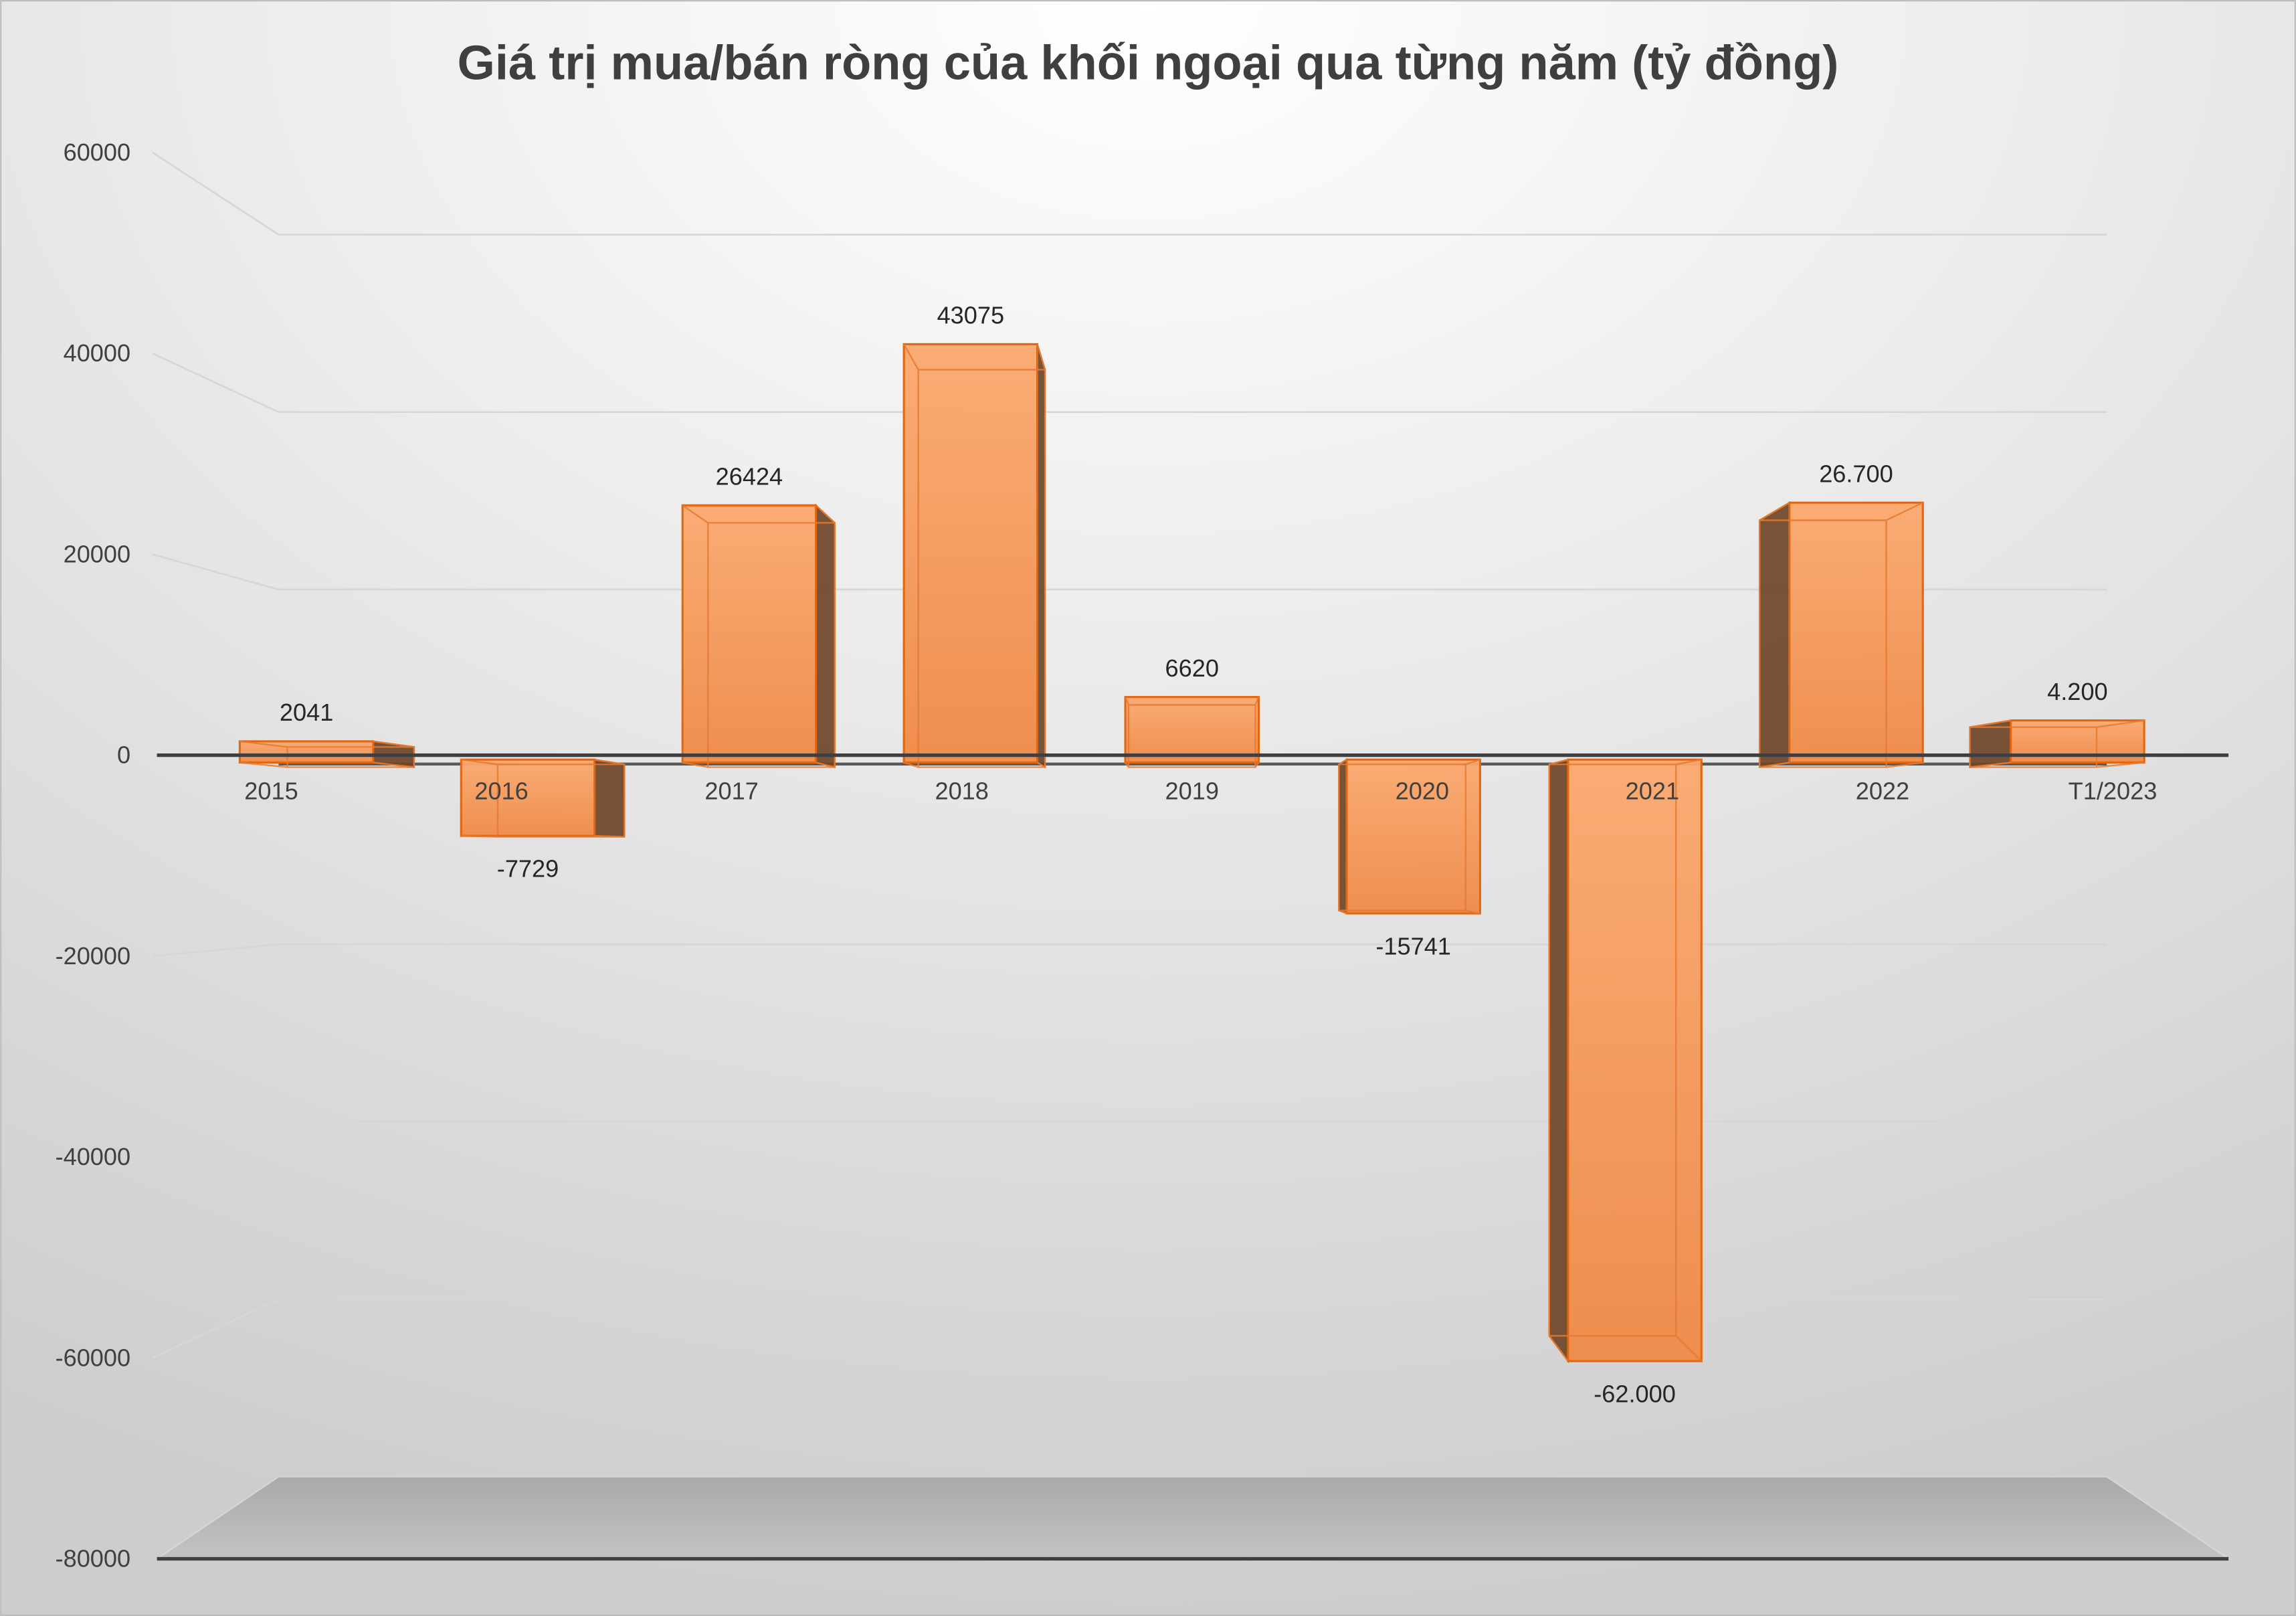  What do you see at coordinates (1422, 791) in the screenshot?
I see `category-label-2020: 2020` at bounding box center [1422, 791].